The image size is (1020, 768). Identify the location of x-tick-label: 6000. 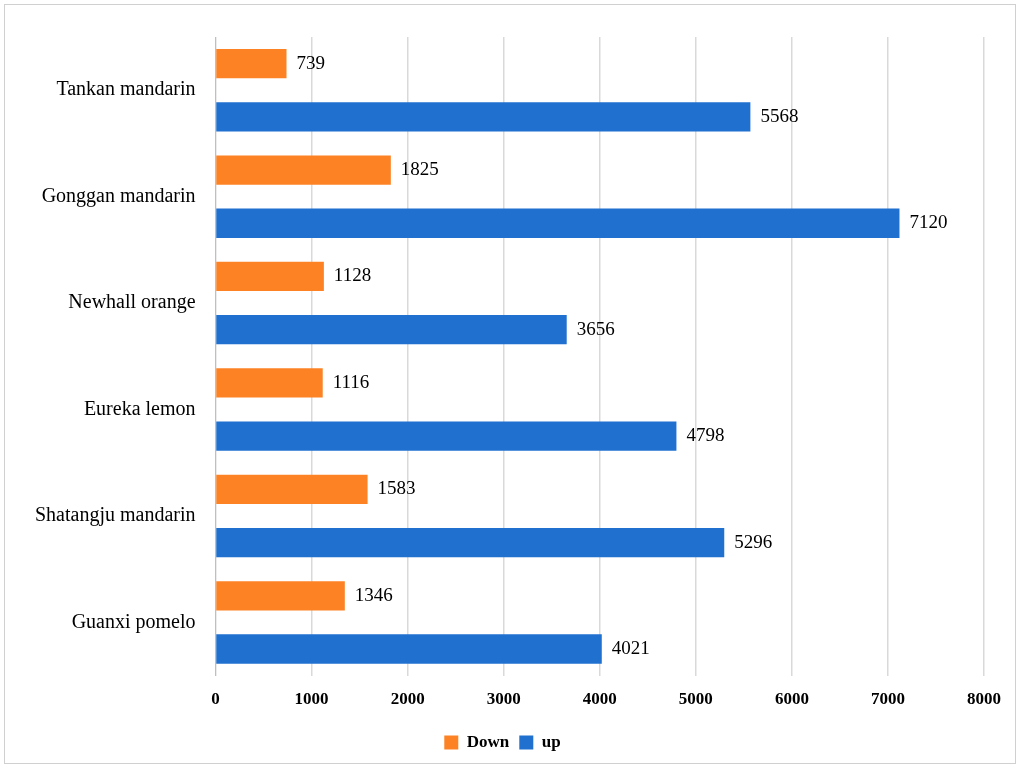
(791, 699).